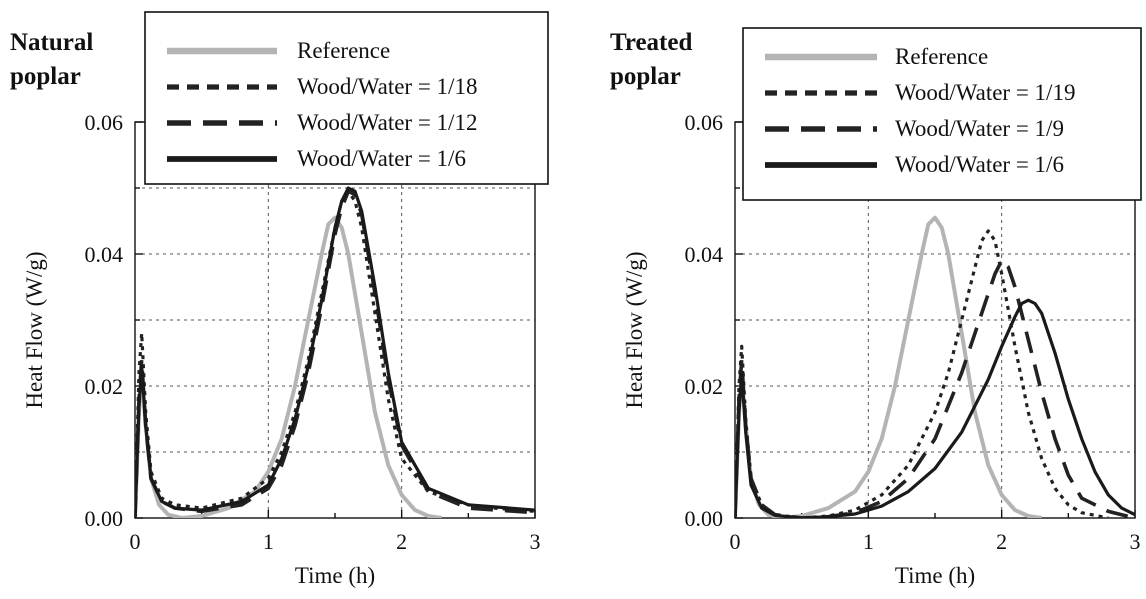 This screenshot has height=599, width=1146. Describe the element at coordinates (387, 86) in the screenshot. I see `legend-label: Wood/Water = 1/18` at that location.